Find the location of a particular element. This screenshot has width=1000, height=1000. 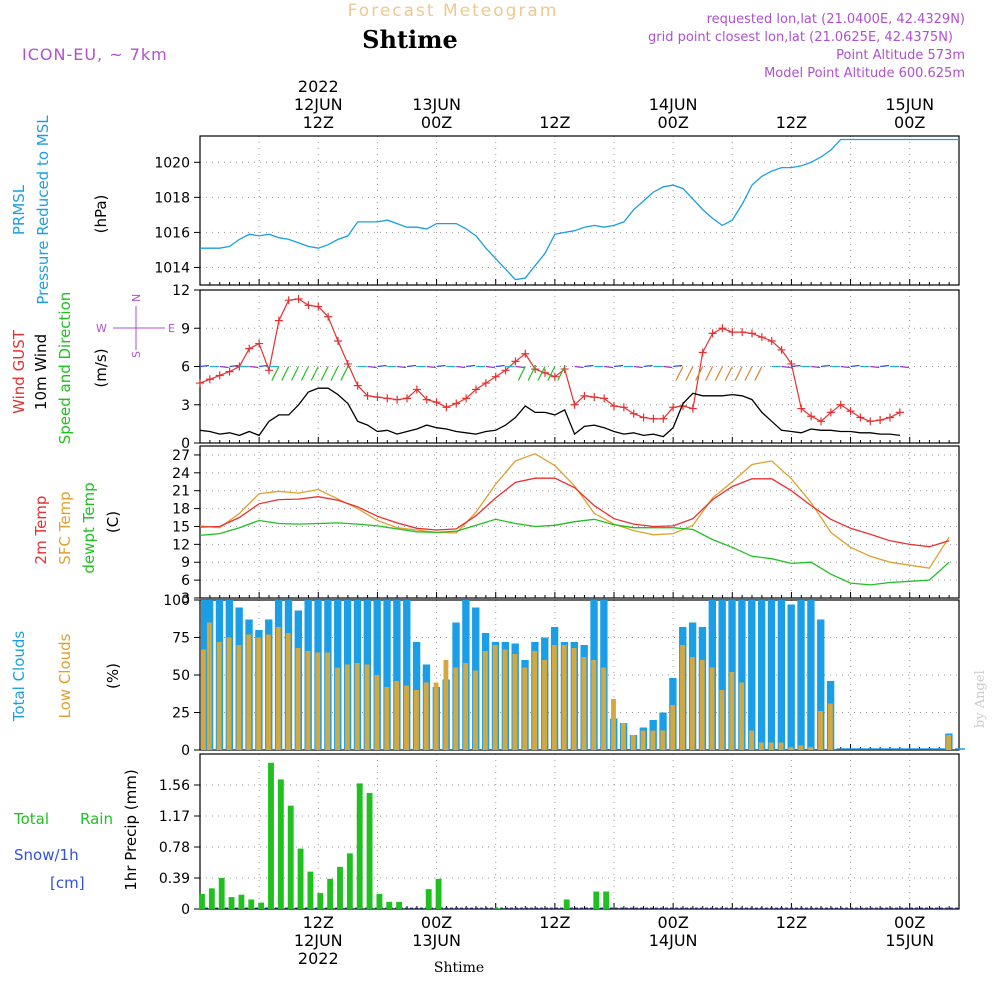

wind-10m-label: 10m Wind is located at coordinates (41, 372).